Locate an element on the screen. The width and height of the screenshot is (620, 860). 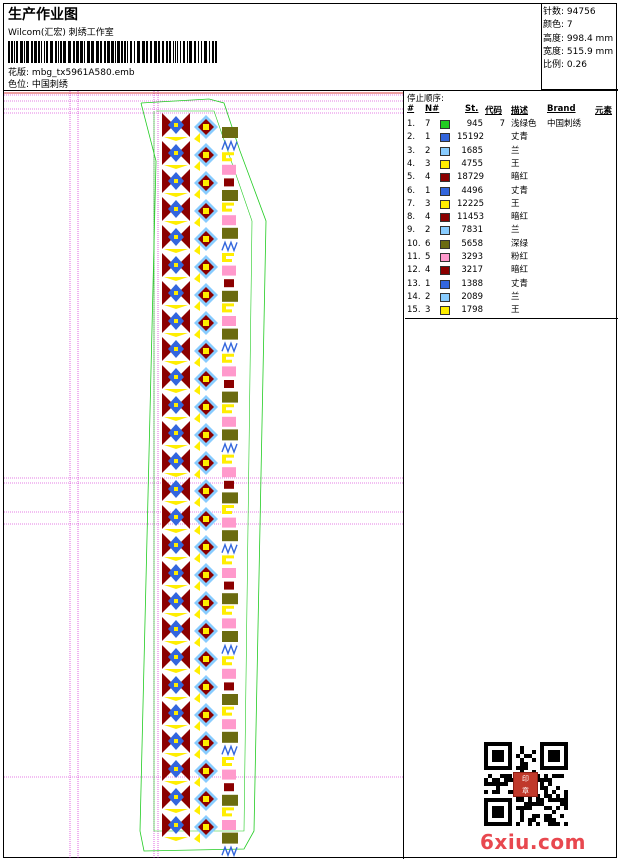
blue-zigzag is located at coordinates (229, 246).